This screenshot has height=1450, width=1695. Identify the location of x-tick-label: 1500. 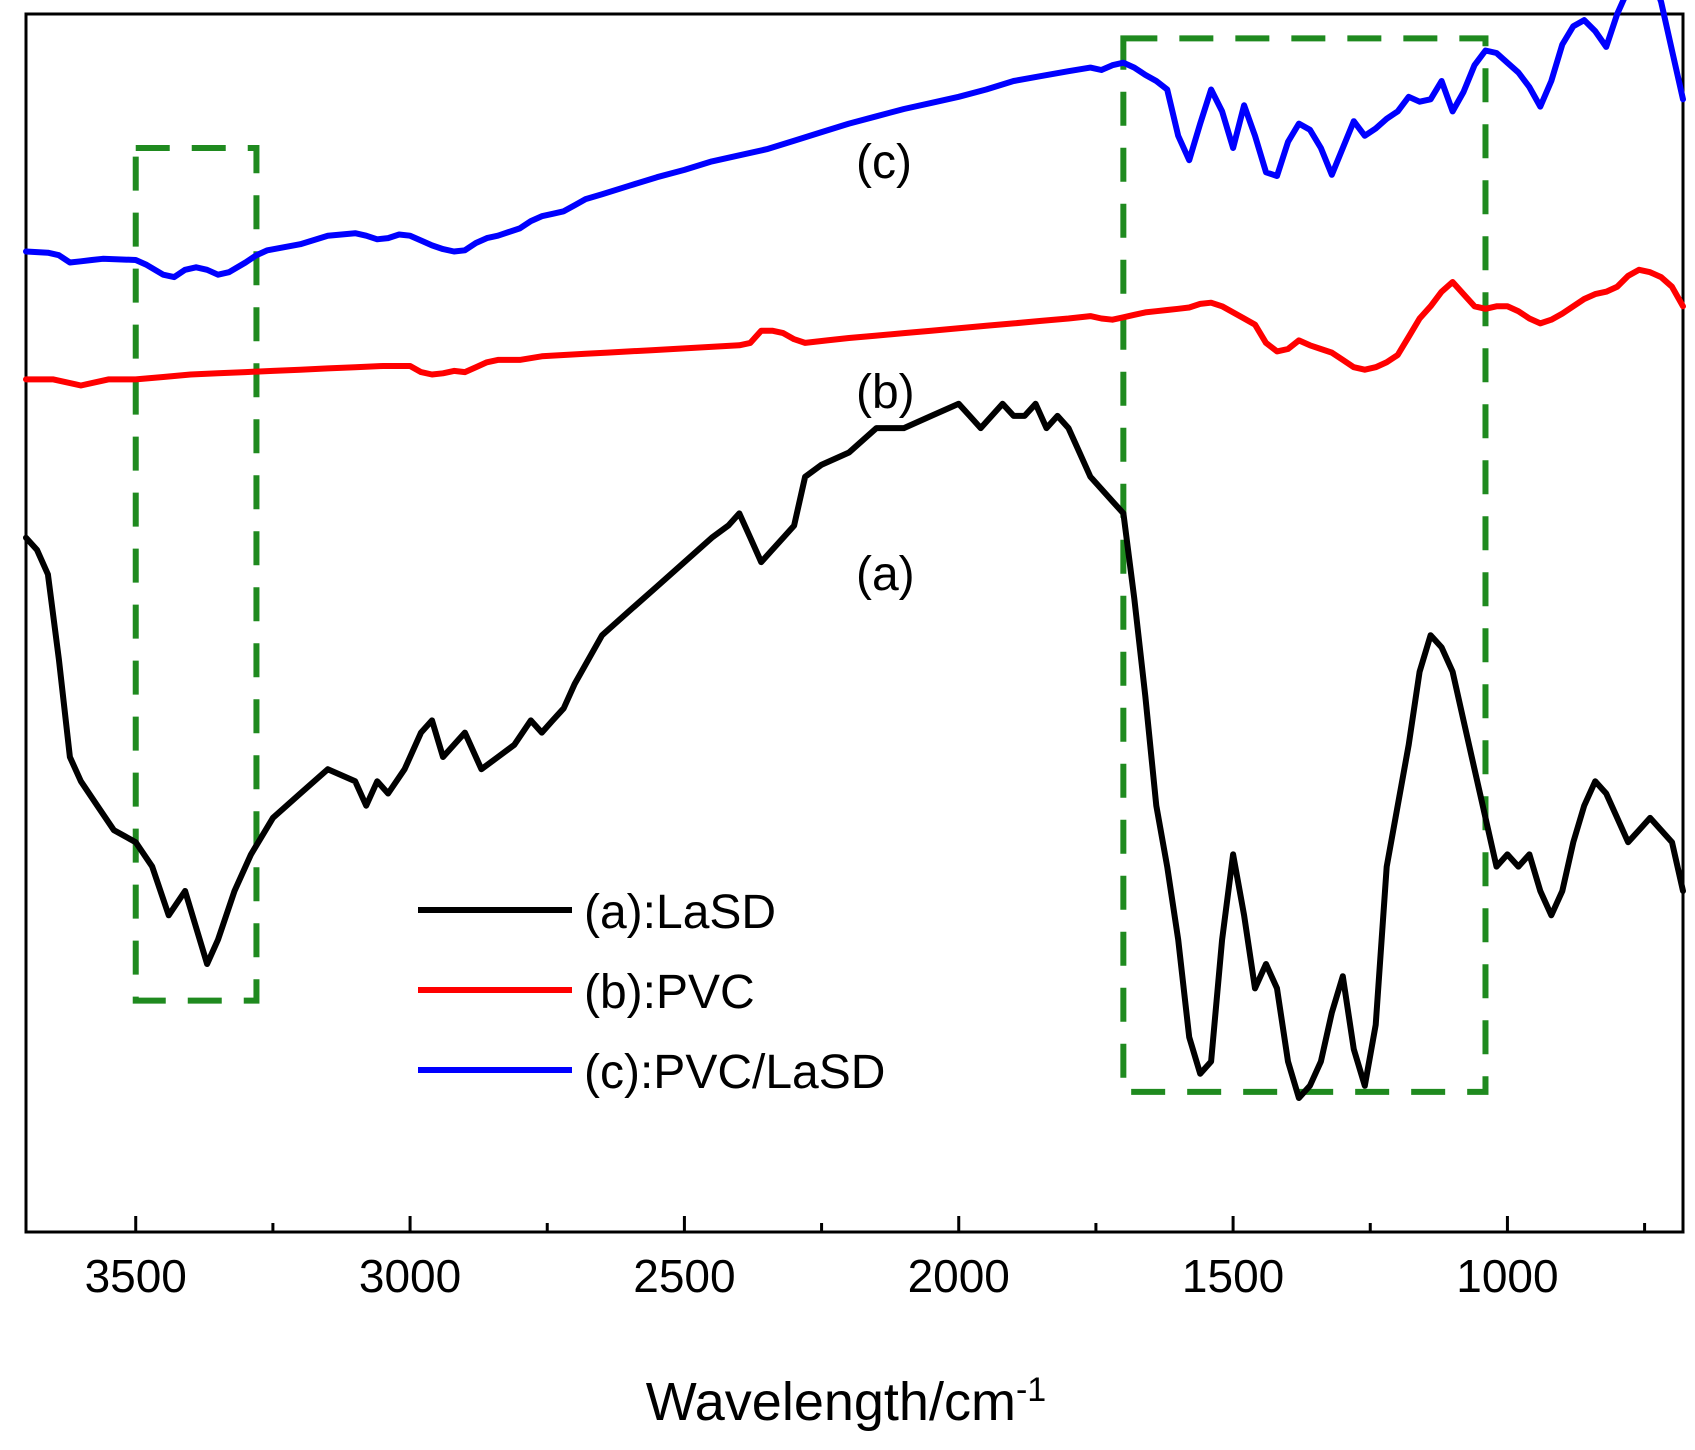
(1233, 1276).